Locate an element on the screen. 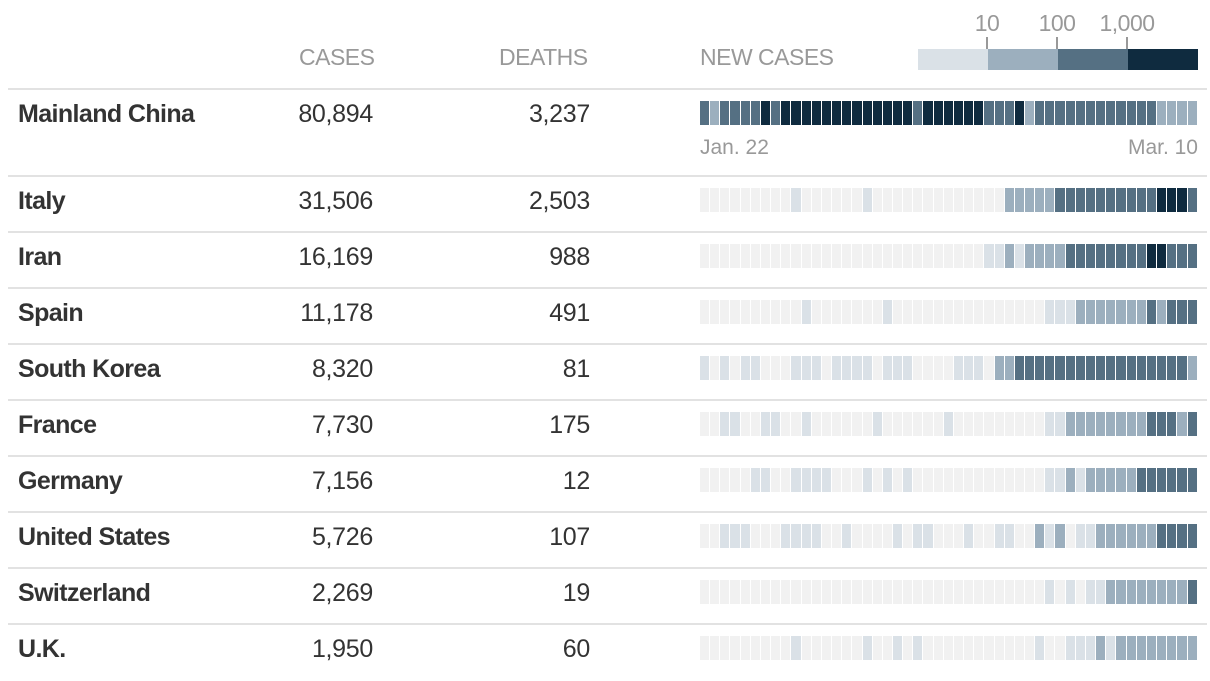 The width and height of the screenshot is (1210, 681). table-row: France 7,730 175 is located at coordinates (607, 428).